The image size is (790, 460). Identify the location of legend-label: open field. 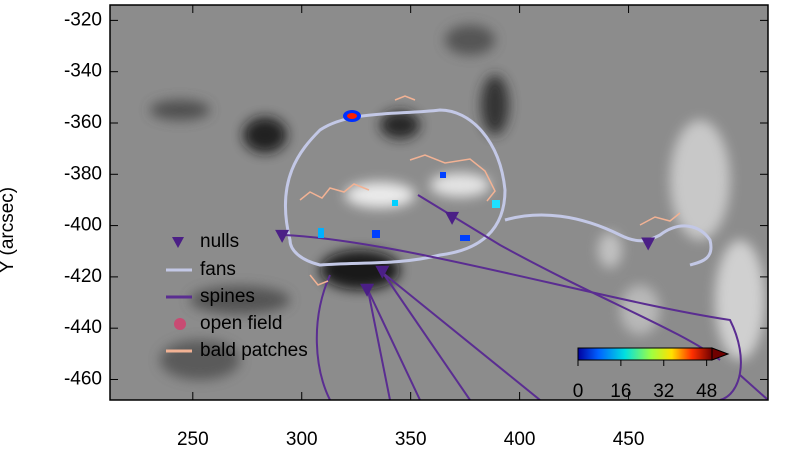
(241, 323).